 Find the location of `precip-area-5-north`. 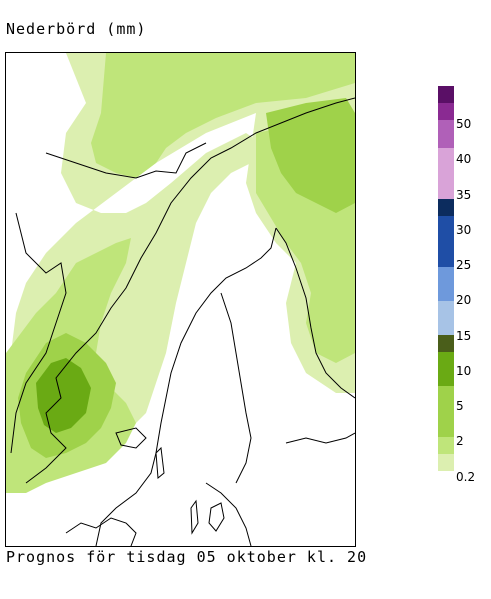

precip-area-5-north is located at coordinates (310, 155).